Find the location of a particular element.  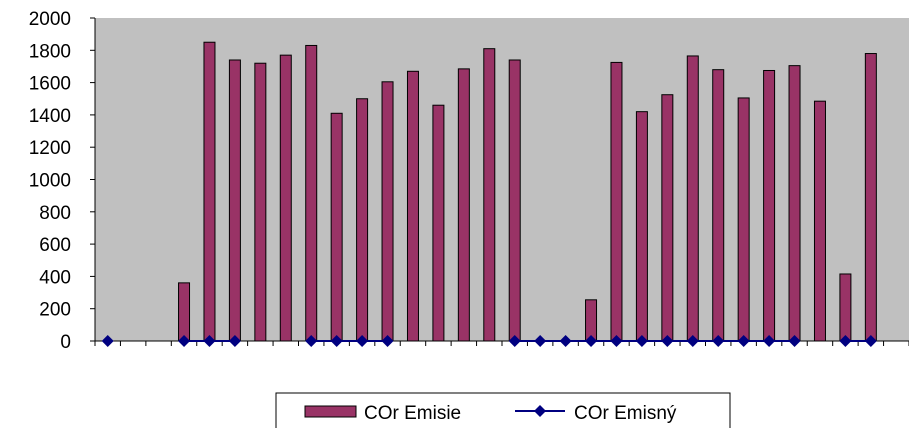

y-tick-label: 1600 is located at coordinates (50, 84).